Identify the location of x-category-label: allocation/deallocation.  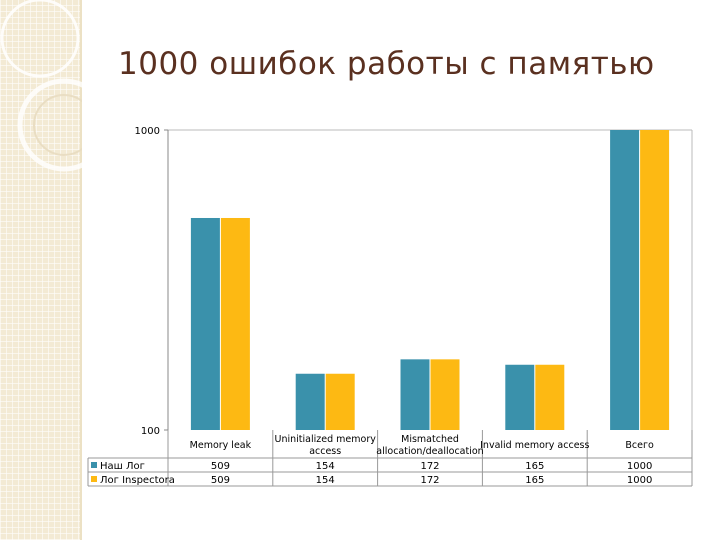
(429, 451).